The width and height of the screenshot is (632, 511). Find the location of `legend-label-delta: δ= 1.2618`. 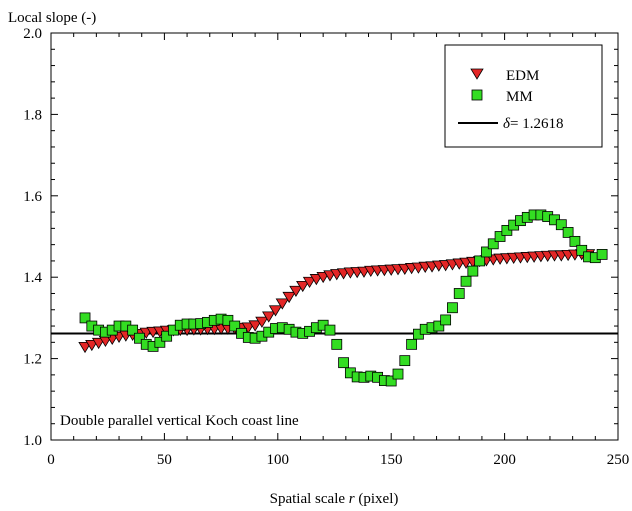

legend-label-delta: δ= 1.2618 is located at coordinates (533, 124).